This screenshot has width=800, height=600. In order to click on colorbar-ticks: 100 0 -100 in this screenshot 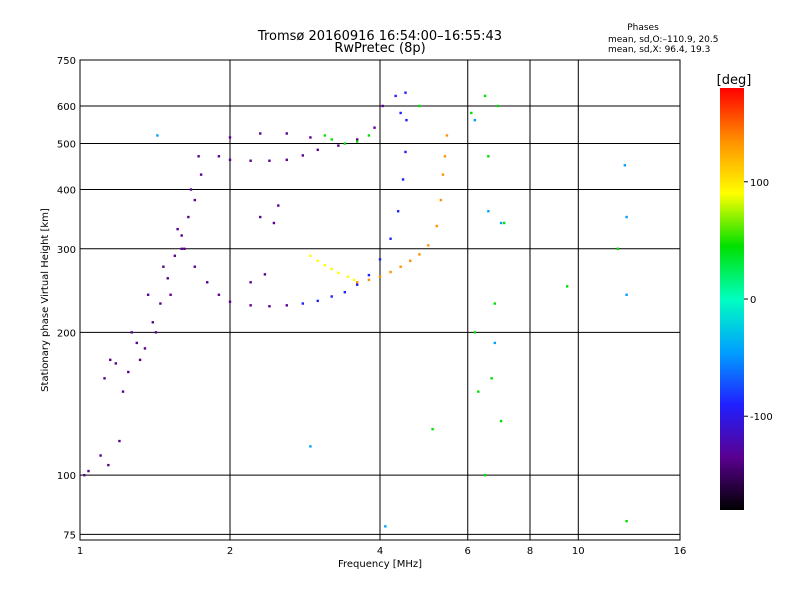, I will do `click(758, 300)`.